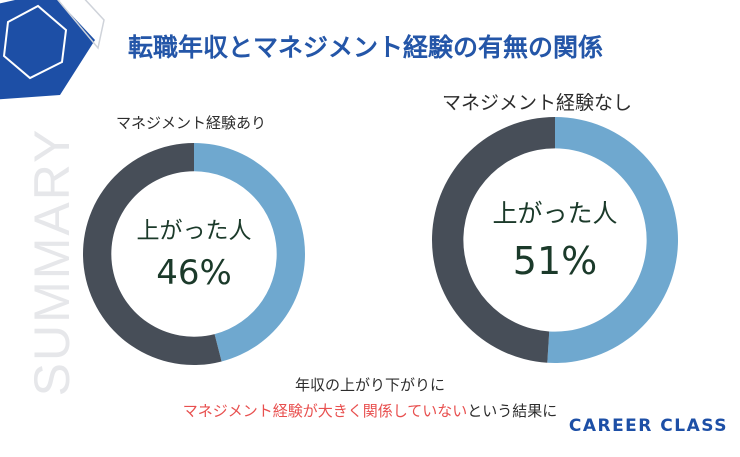 The image size is (740, 457). I want to click on summary-caption: 年収の上がり下がりに マネジメント経験が大きく関係していないという結果に, so click(370, 398).